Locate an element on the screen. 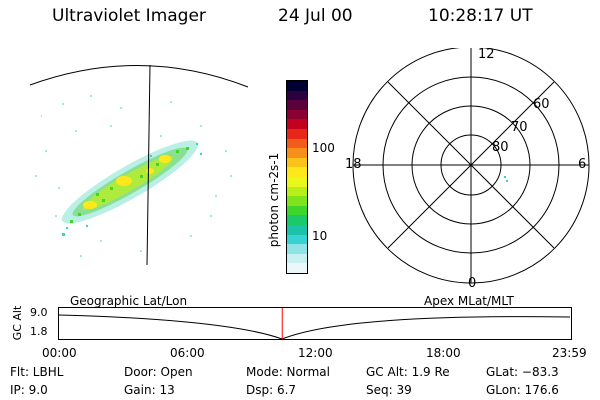 The width and height of the screenshot is (600, 400). x-tick-2359: 23:59 is located at coordinates (569, 353).